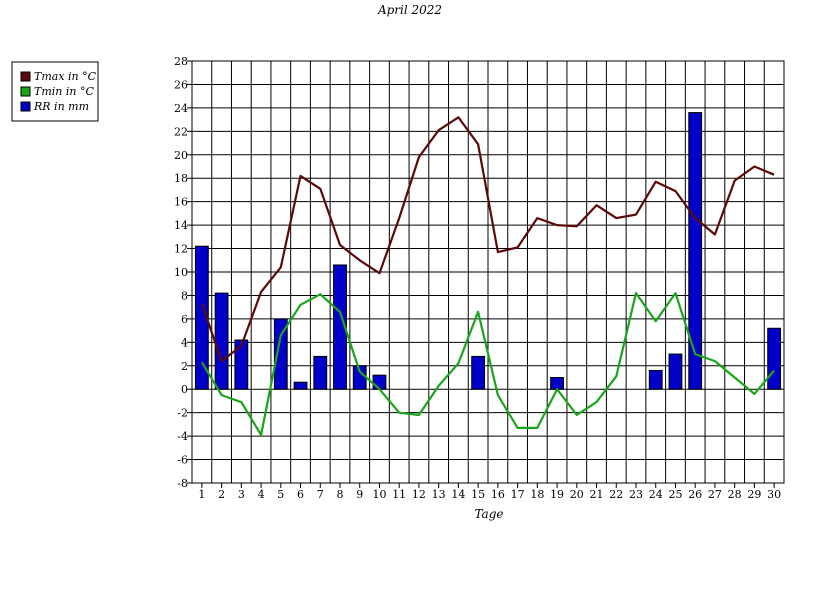 This screenshot has width=820, height=603. Describe the element at coordinates (498, 494) in the screenshot. I see `x-tick-label: 16` at that location.